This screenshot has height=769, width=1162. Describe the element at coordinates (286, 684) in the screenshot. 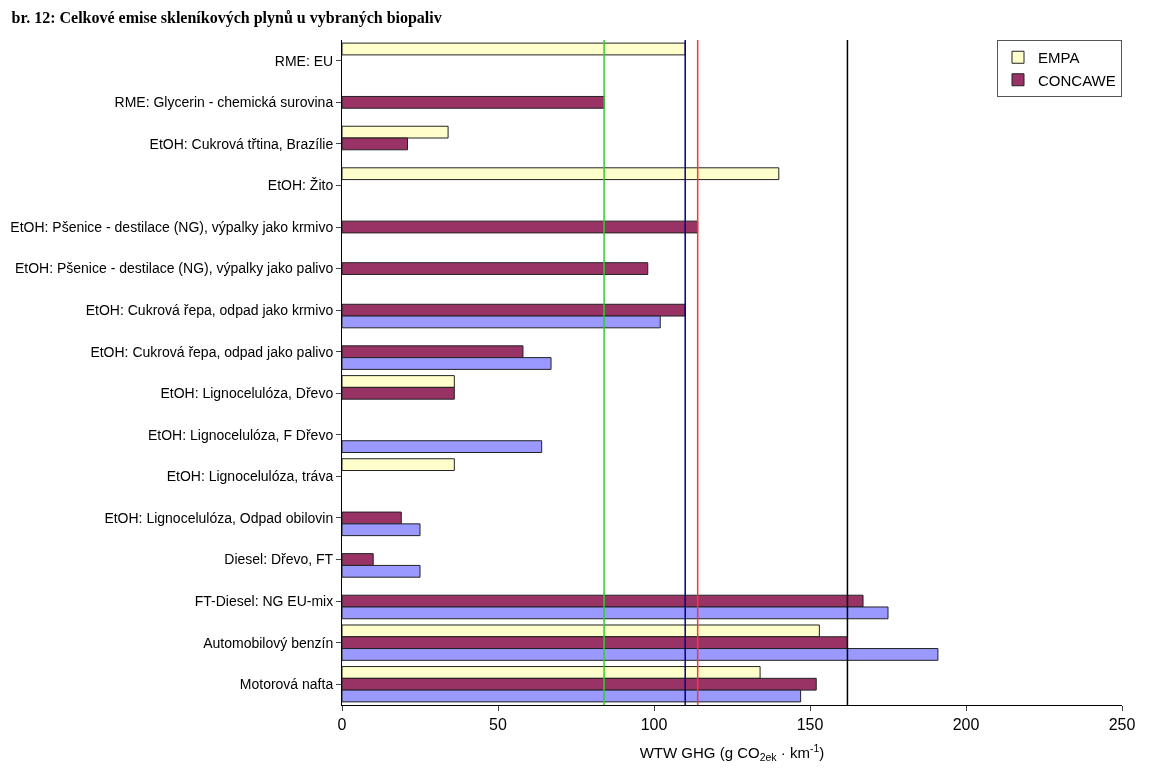

I see `y-tick-label: Motorová nafta` at that location.